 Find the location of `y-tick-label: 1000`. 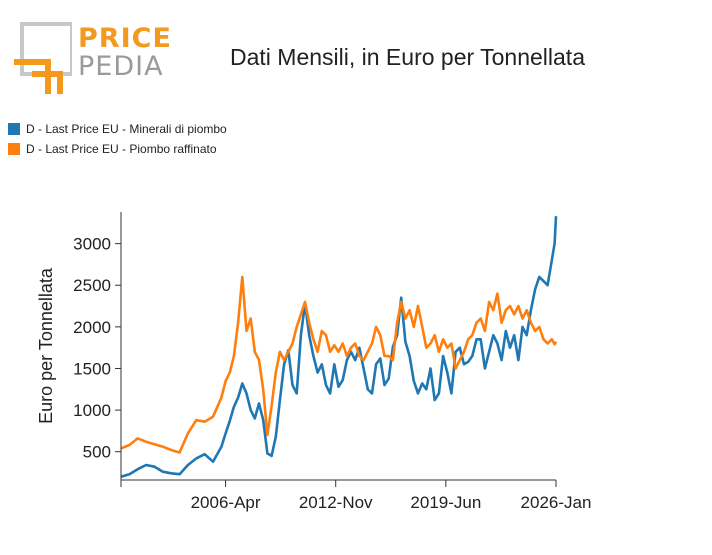

y-tick-label: 1000 is located at coordinates (92, 410).